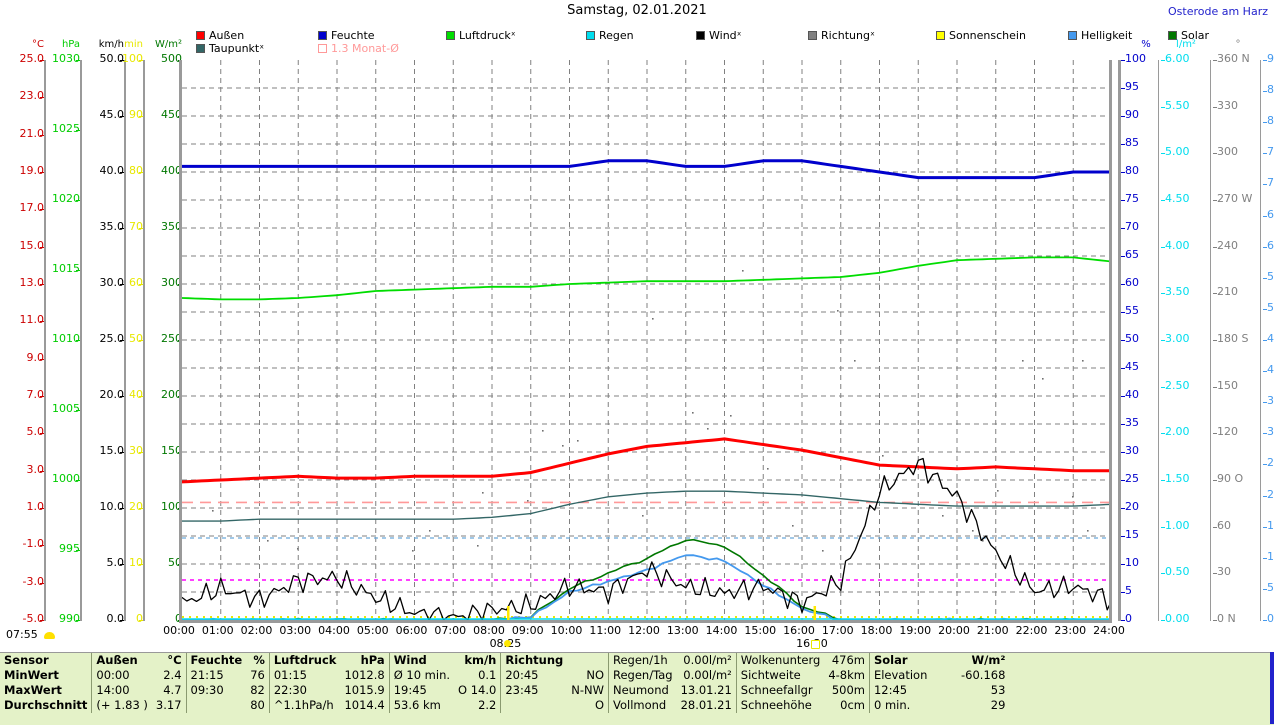 This screenshot has height=725, width=1274. What do you see at coordinates (31, 634) in the screenshot?
I see `sunrise-label: 07:55` at bounding box center [31, 634].